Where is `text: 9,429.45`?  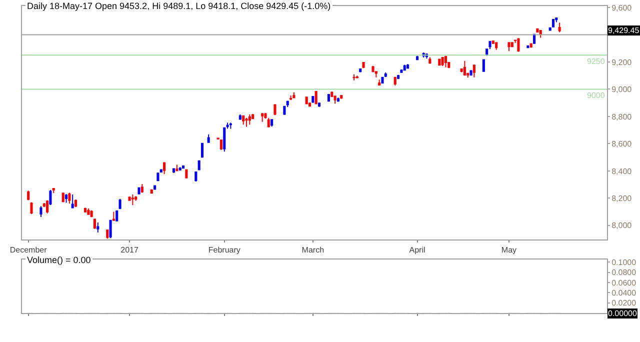 text: 9,429.45 is located at coordinates (624, 30).